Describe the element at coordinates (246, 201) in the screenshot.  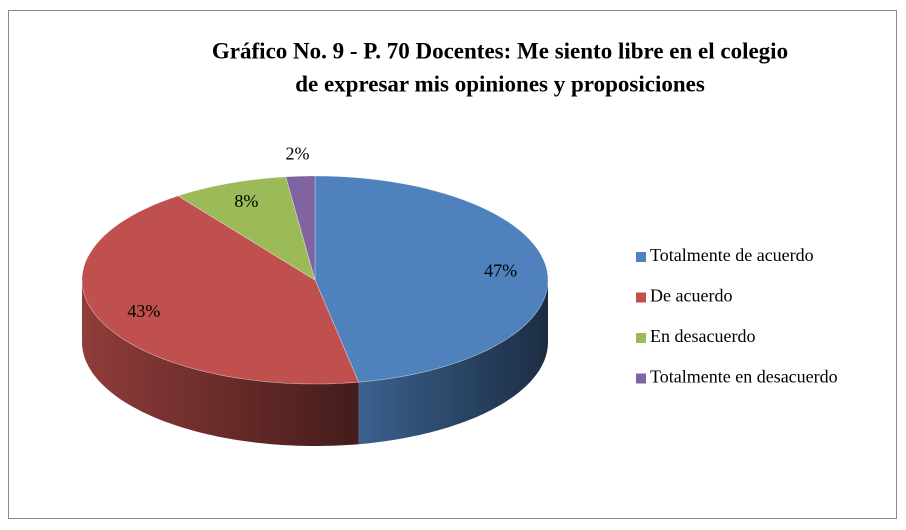
I see `data-label: 8%` at that location.